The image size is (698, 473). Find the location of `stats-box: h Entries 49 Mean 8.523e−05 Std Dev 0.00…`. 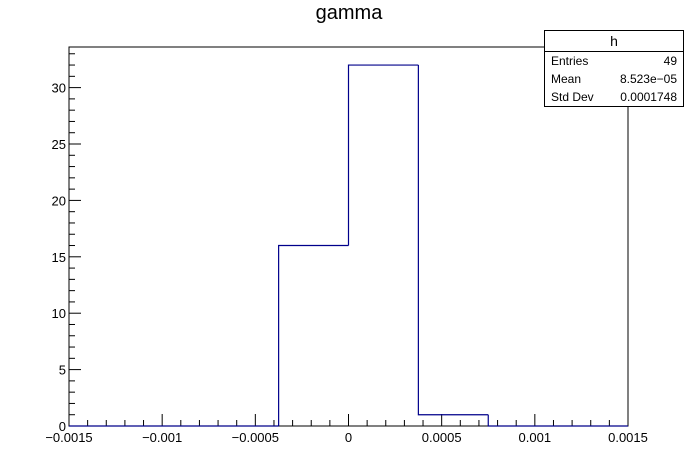

stats-box: h Entries 49 Mean 8.523e−05 Std Dev 0.00… is located at coordinates (614, 68).